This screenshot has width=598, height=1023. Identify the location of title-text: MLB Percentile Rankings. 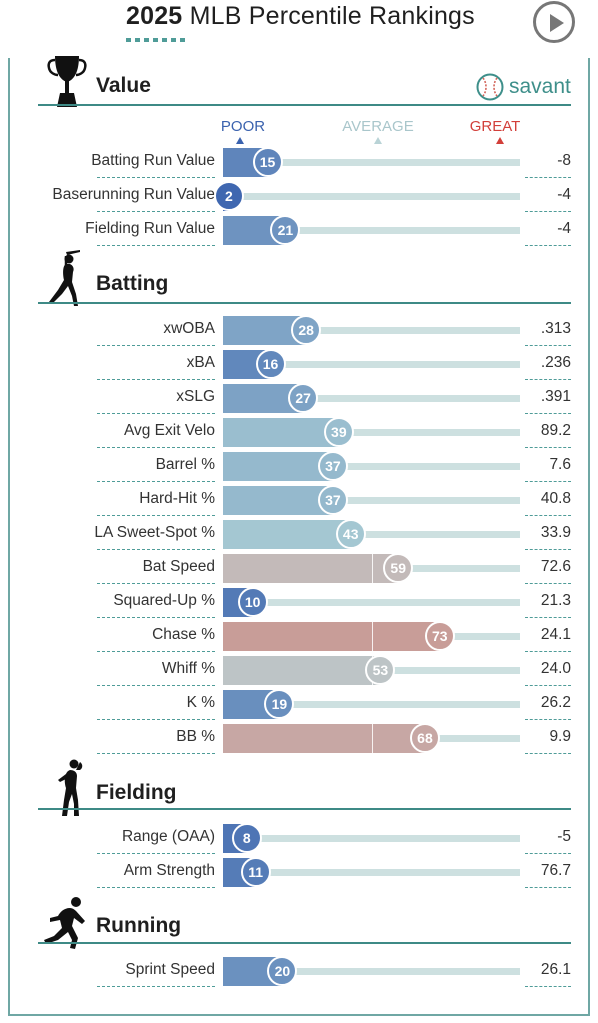
(328, 16).